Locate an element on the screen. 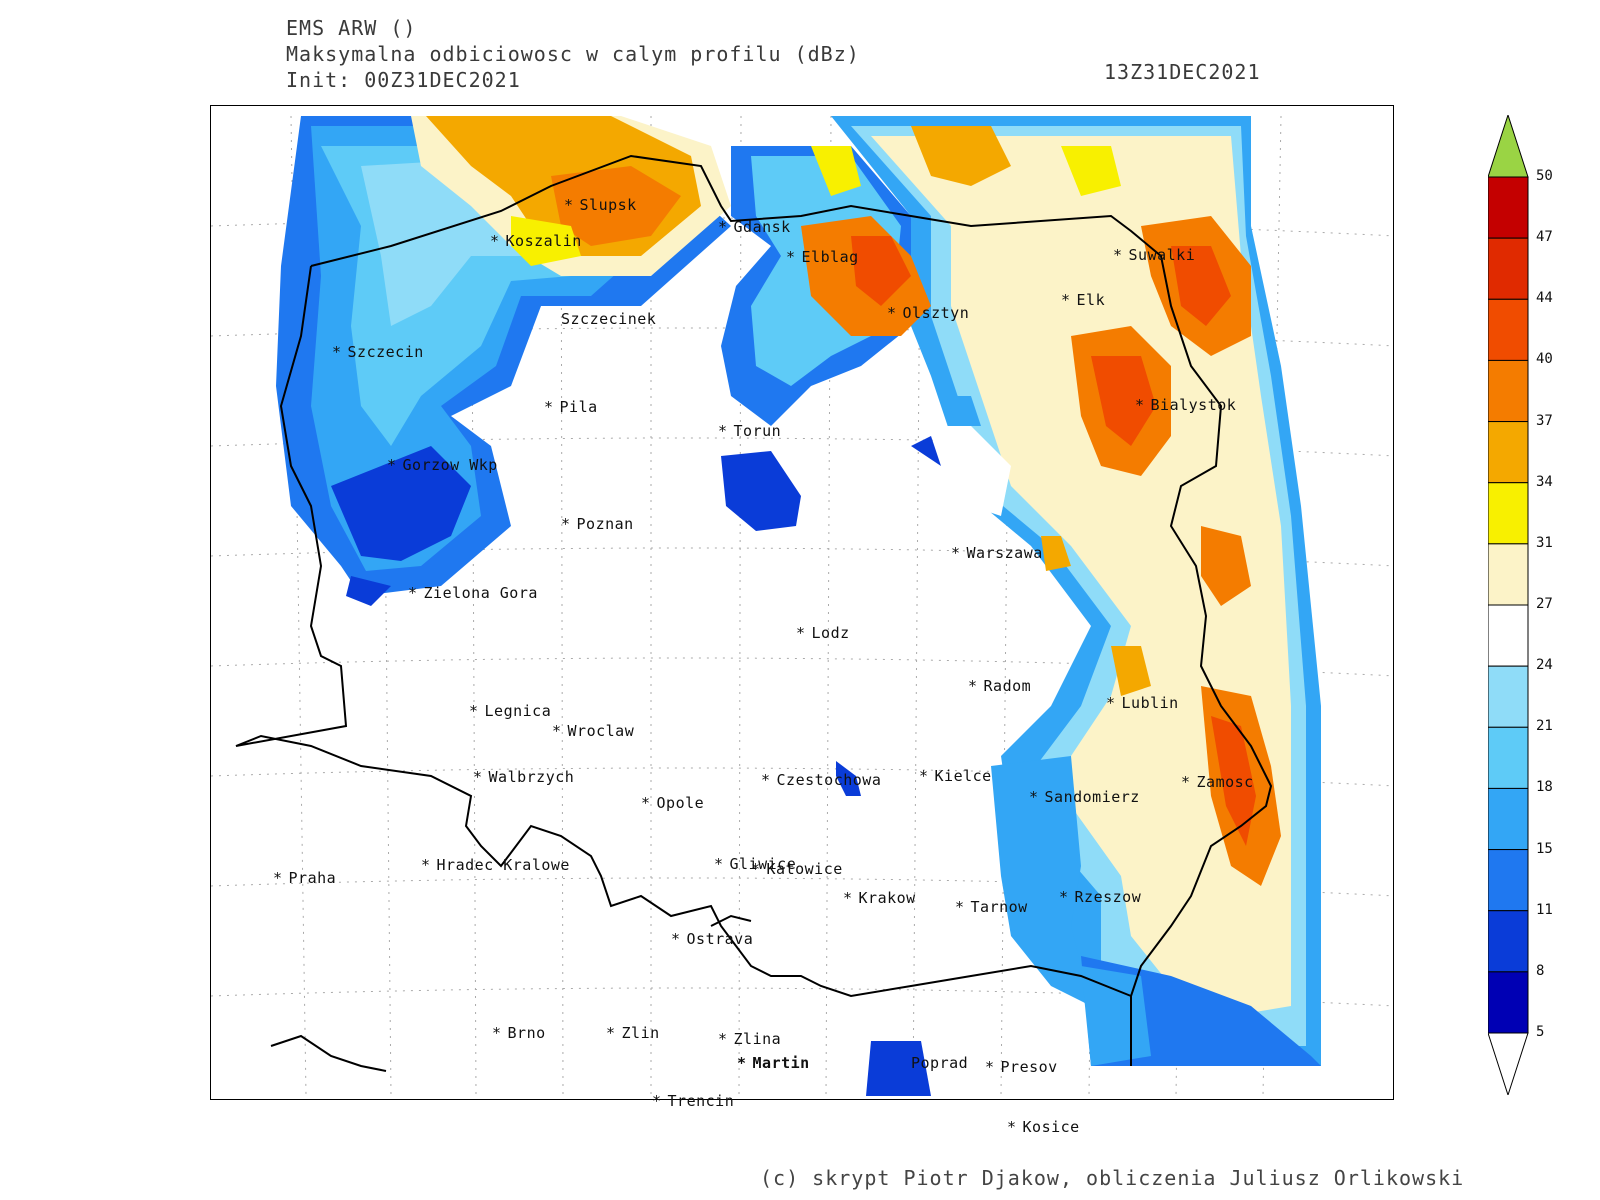  city-label: * Zielona Gora is located at coordinates (473, 593).